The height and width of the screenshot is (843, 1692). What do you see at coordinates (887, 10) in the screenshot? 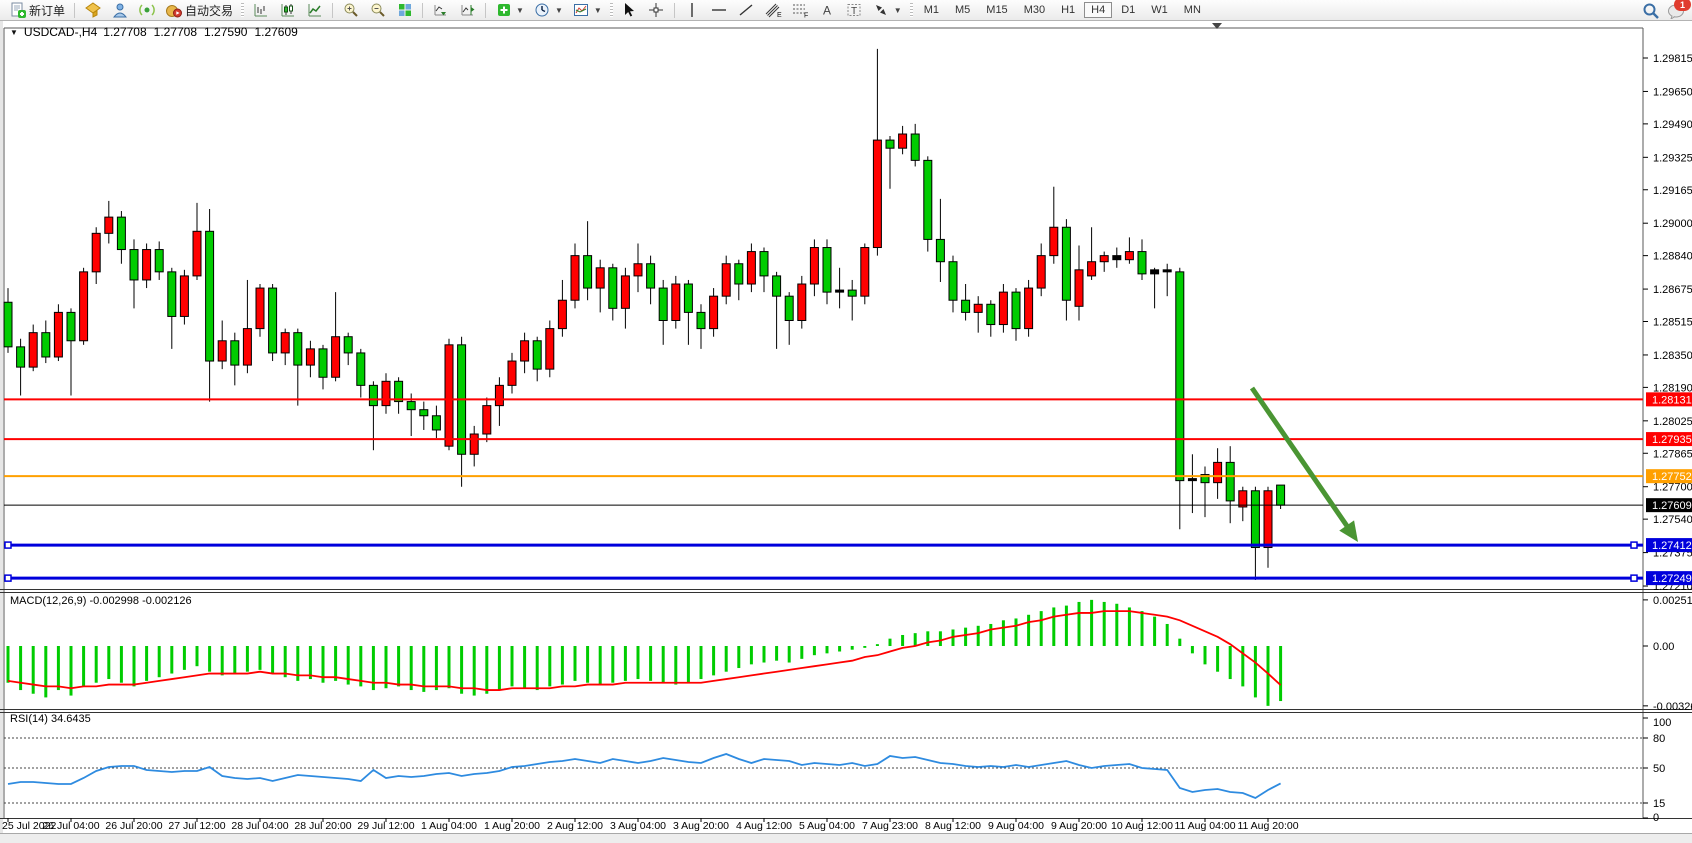
I see `arrows-tool-button: ▼` at bounding box center [887, 10].